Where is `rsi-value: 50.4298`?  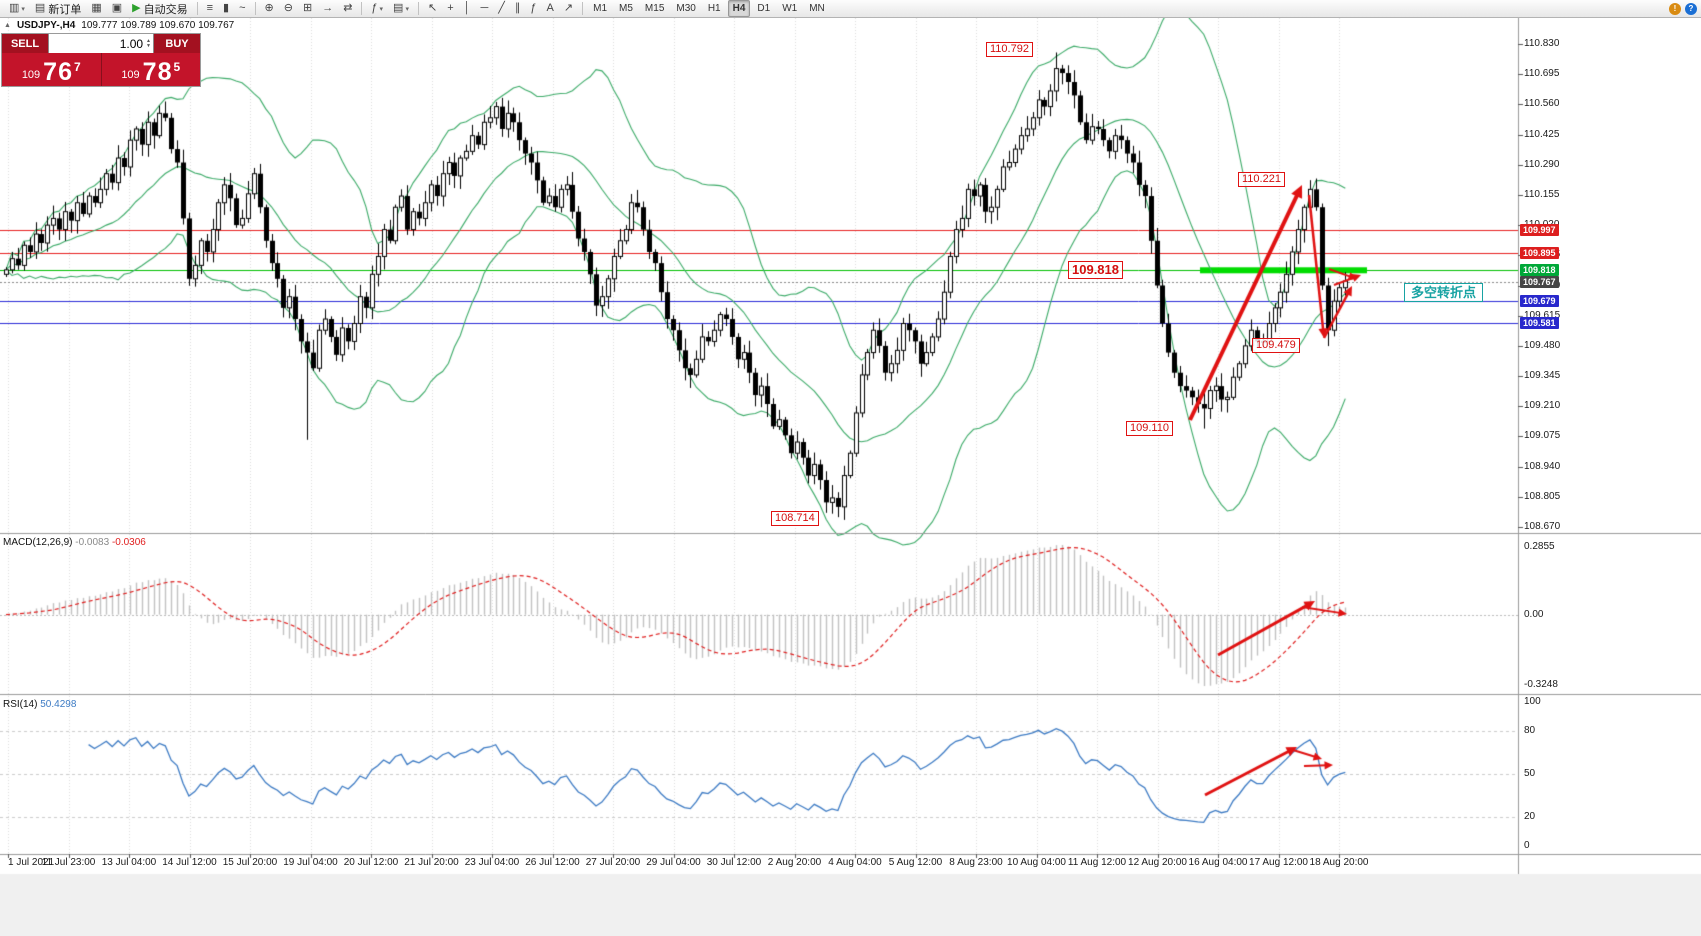 rsi-value: 50.4298 is located at coordinates (58, 704).